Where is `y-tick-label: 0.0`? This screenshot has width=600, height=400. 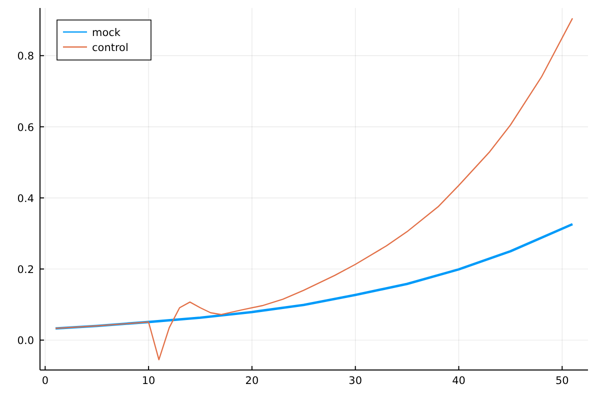
y-tick-label: 0.0 is located at coordinates (25, 341).